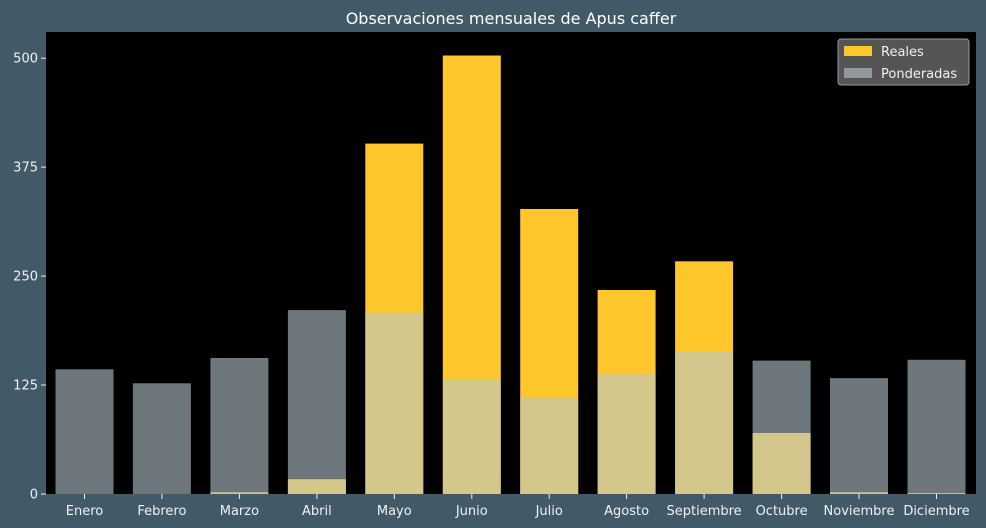 This screenshot has width=986, height=528. What do you see at coordinates (936, 426) in the screenshot?
I see `bar-ponderadas-diciembre` at bounding box center [936, 426].